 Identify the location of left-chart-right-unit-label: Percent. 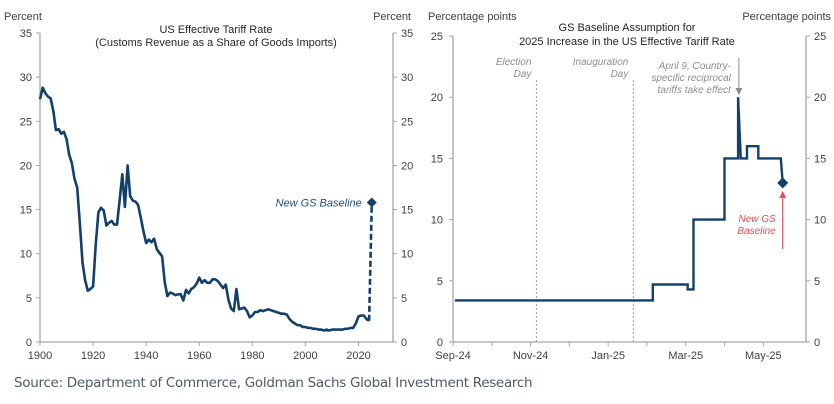
(392, 17).